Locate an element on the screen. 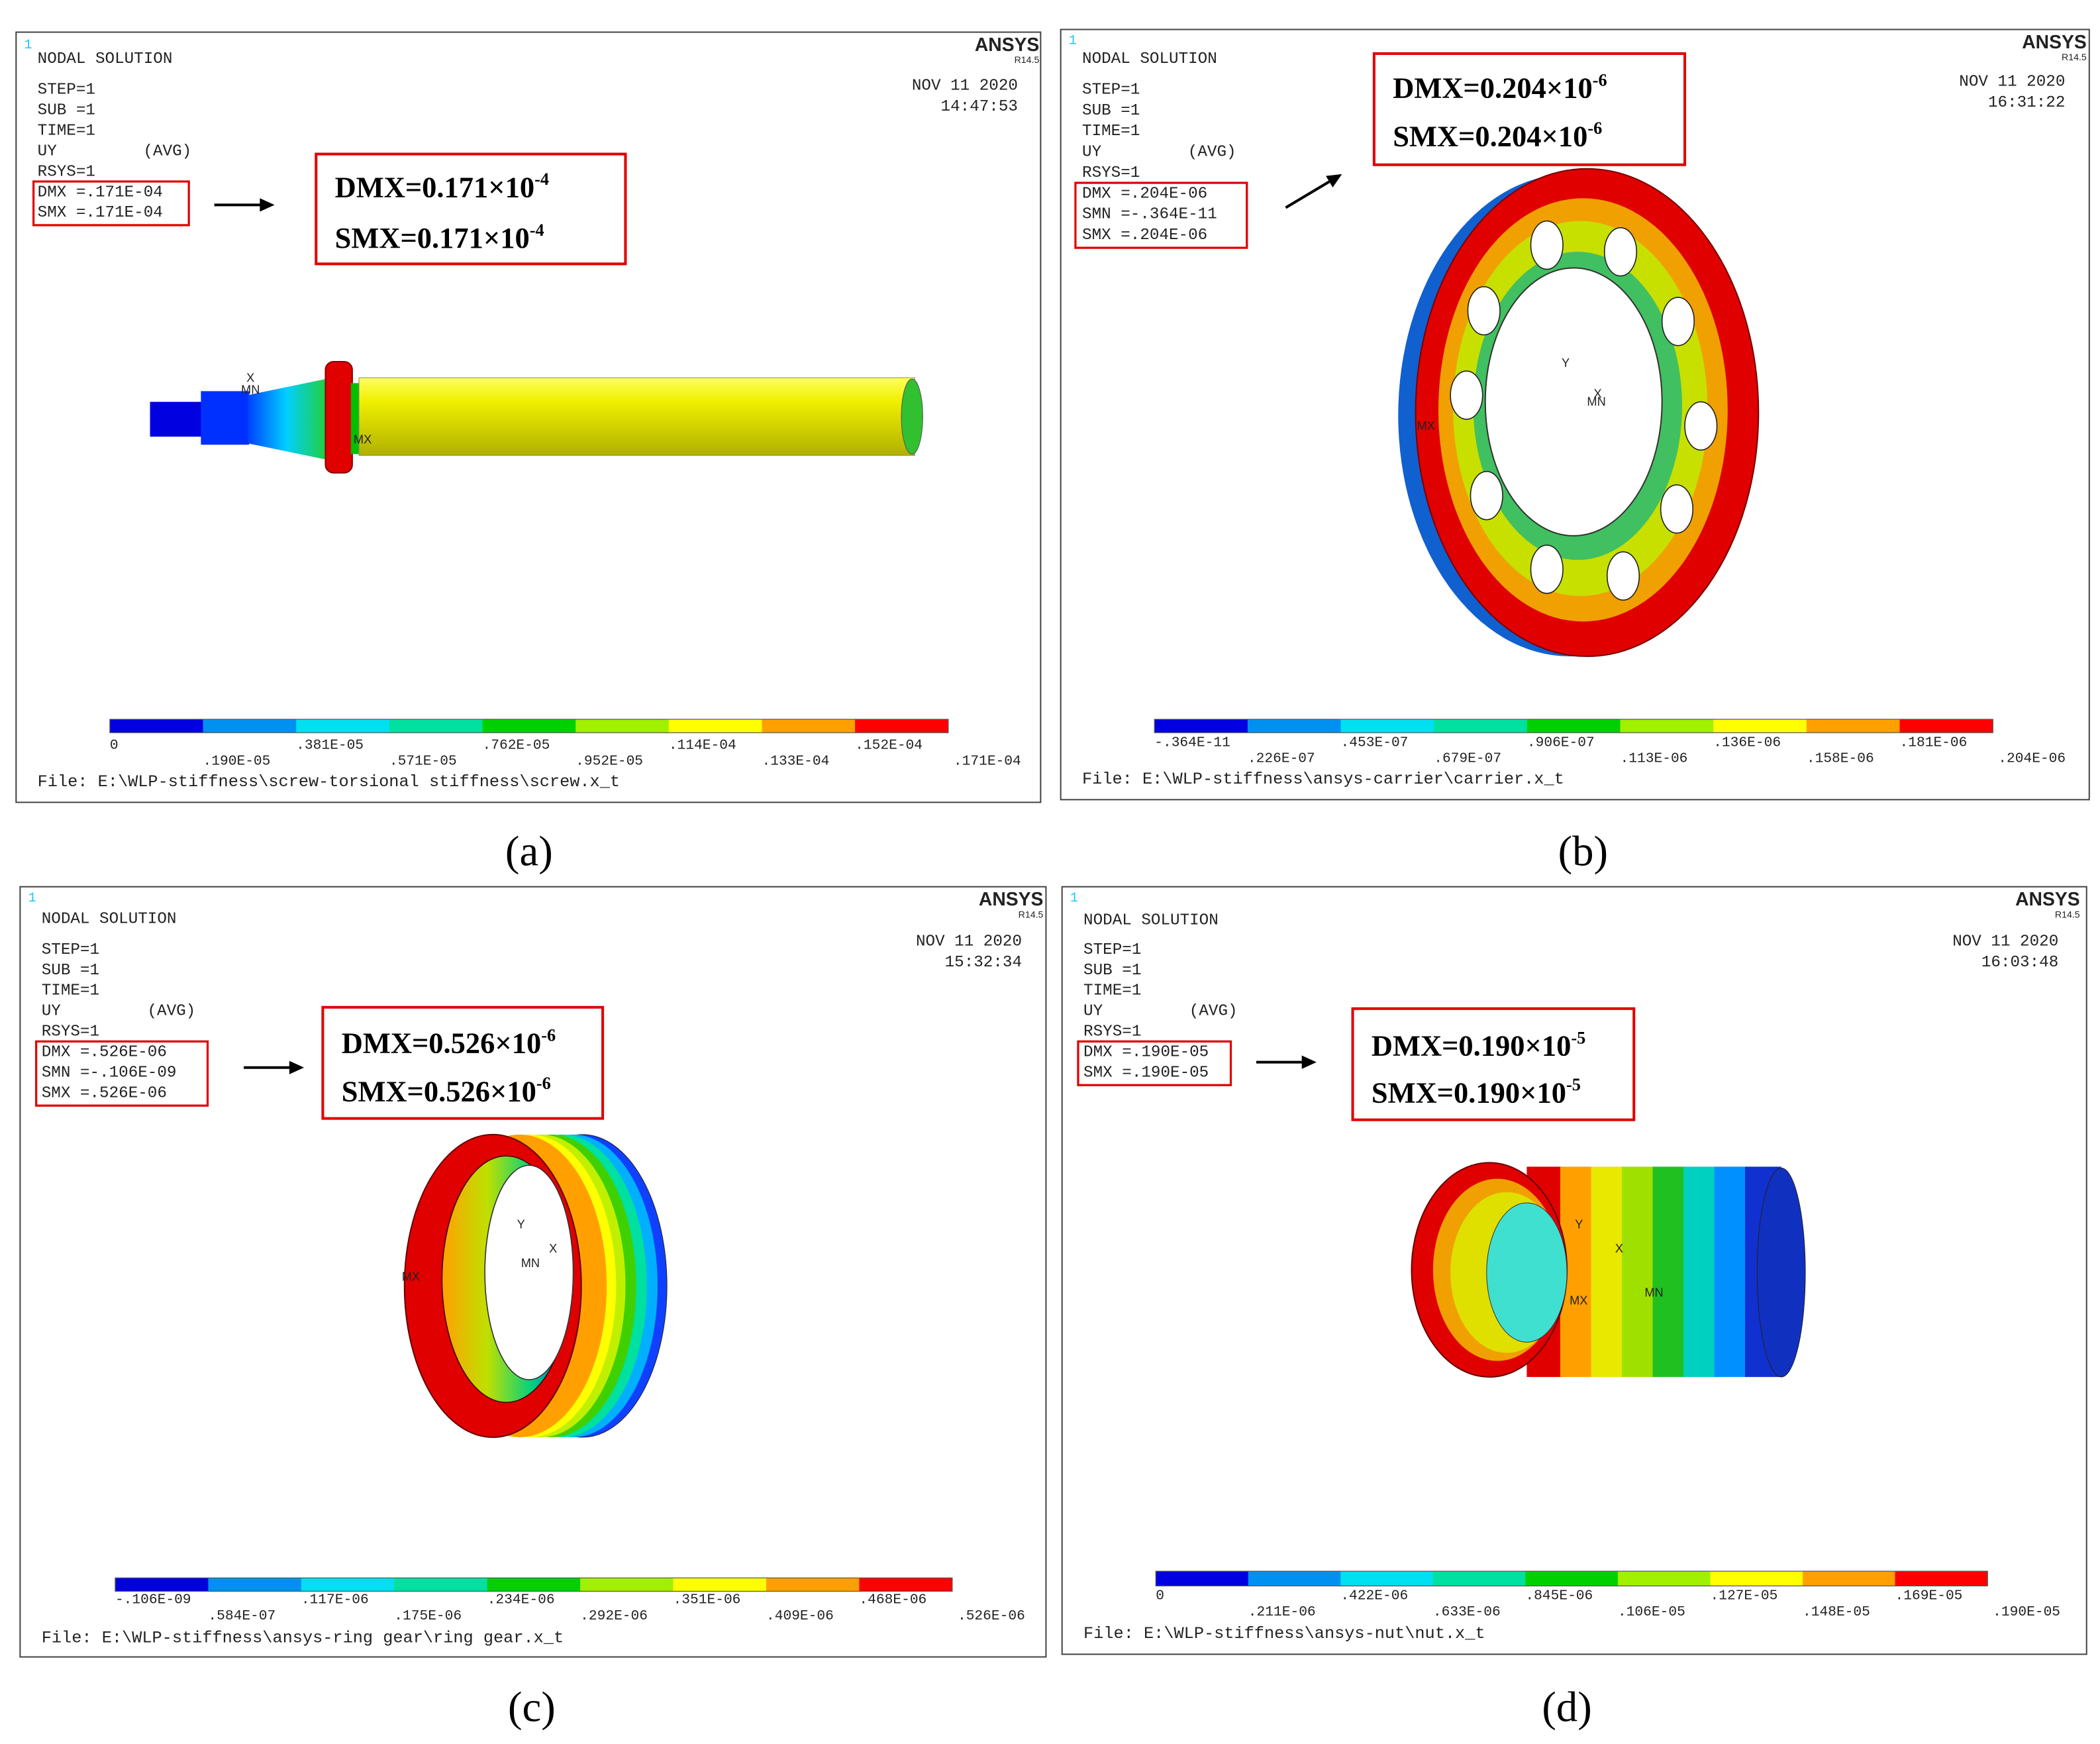  info-line: UY is located at coordinates (1093, 1012).